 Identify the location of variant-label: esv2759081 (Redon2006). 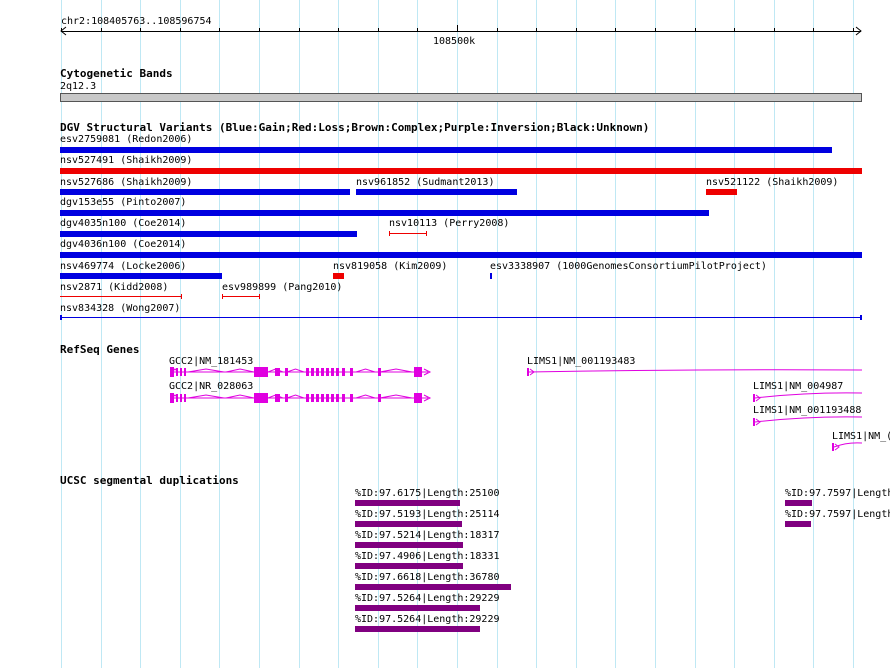
(126, 139).